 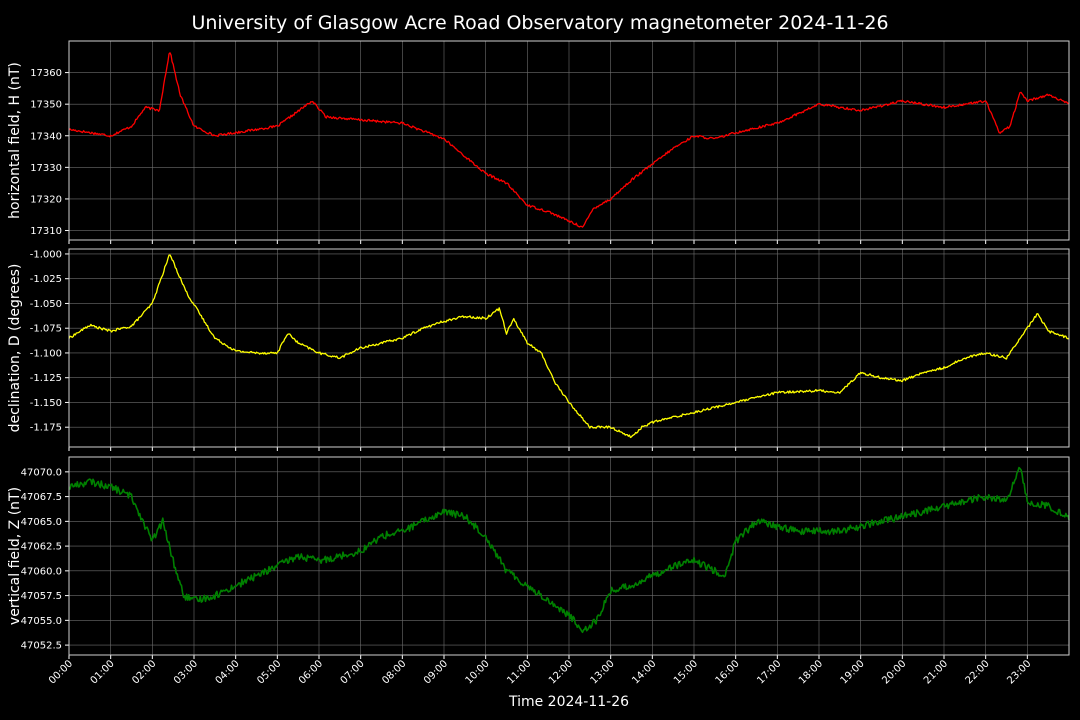 I want to click on y-tick-label: 47062.5, so click(x=41, y=547).